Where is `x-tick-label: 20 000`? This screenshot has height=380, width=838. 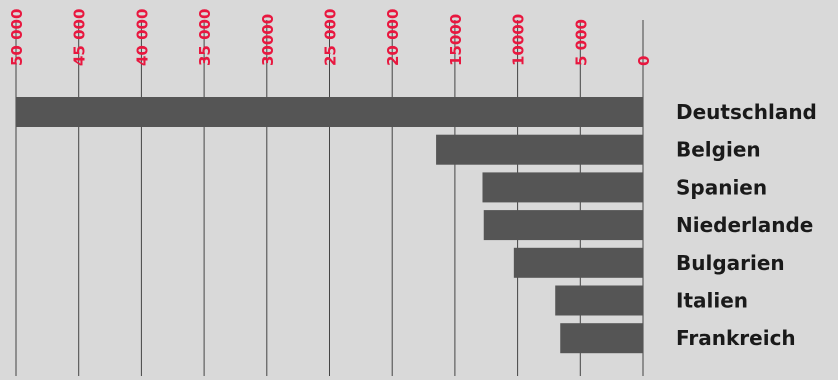 x-tick-label: 20 000 is located at coordinates (393, 37).